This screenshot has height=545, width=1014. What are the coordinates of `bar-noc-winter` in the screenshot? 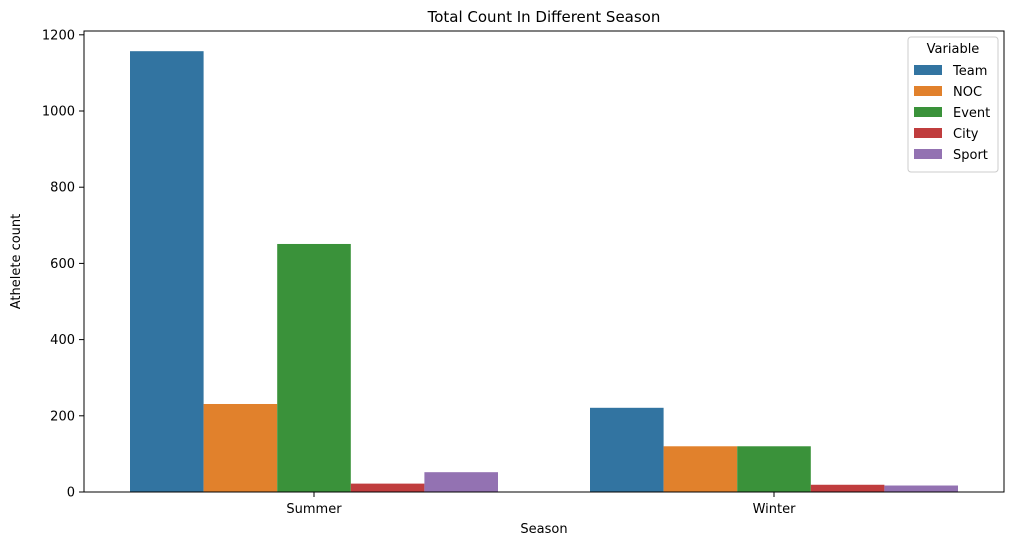 It's located at (700, 469).